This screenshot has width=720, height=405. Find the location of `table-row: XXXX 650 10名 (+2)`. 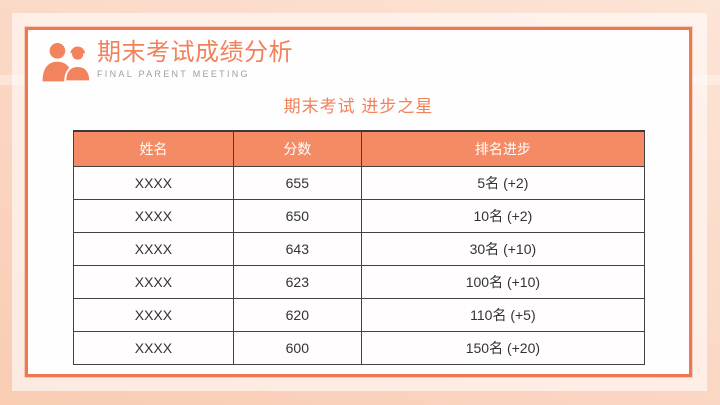

table-row: XXXX 650 10名 (+2) is located at coordinates (359, 215).